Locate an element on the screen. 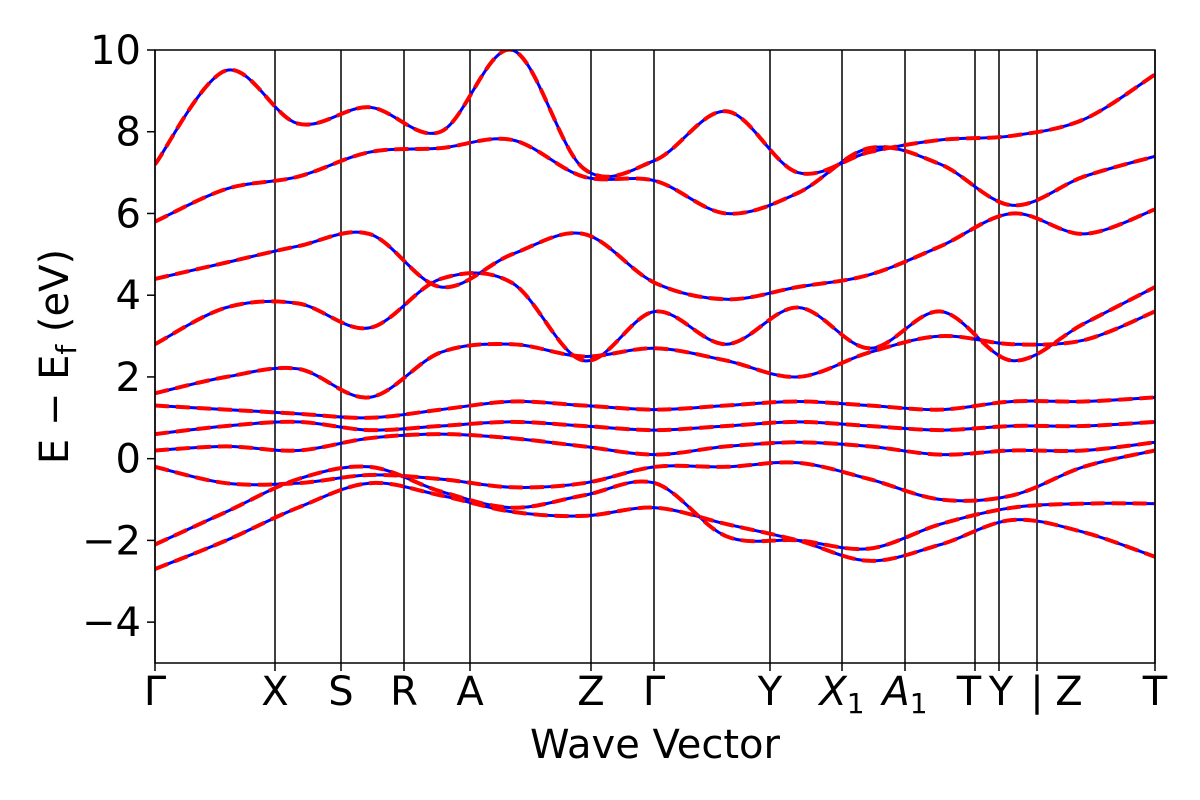 This screenshot has width=1200, height=800. y-tick-label: 6 is located at coordinates (128, 214).